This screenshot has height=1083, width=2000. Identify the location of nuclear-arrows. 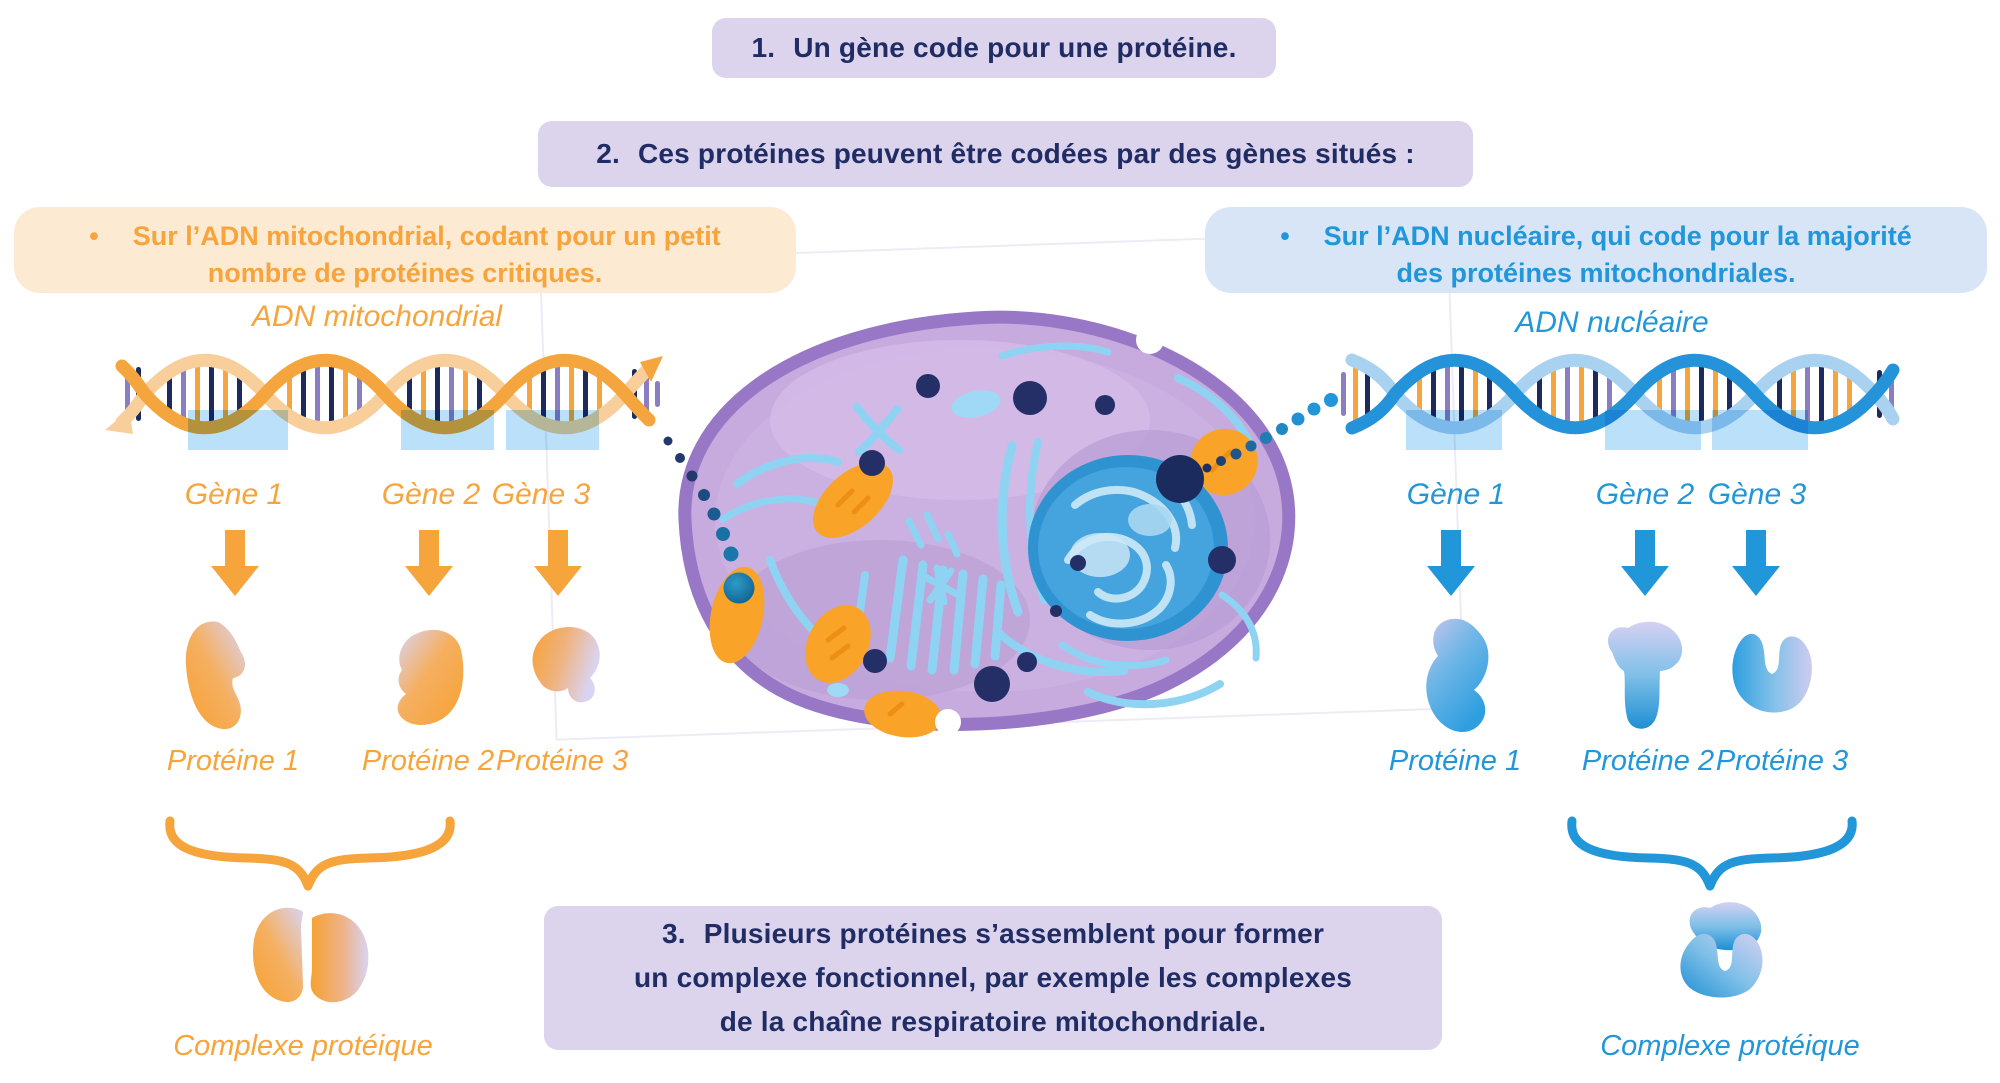
(1603, 563).